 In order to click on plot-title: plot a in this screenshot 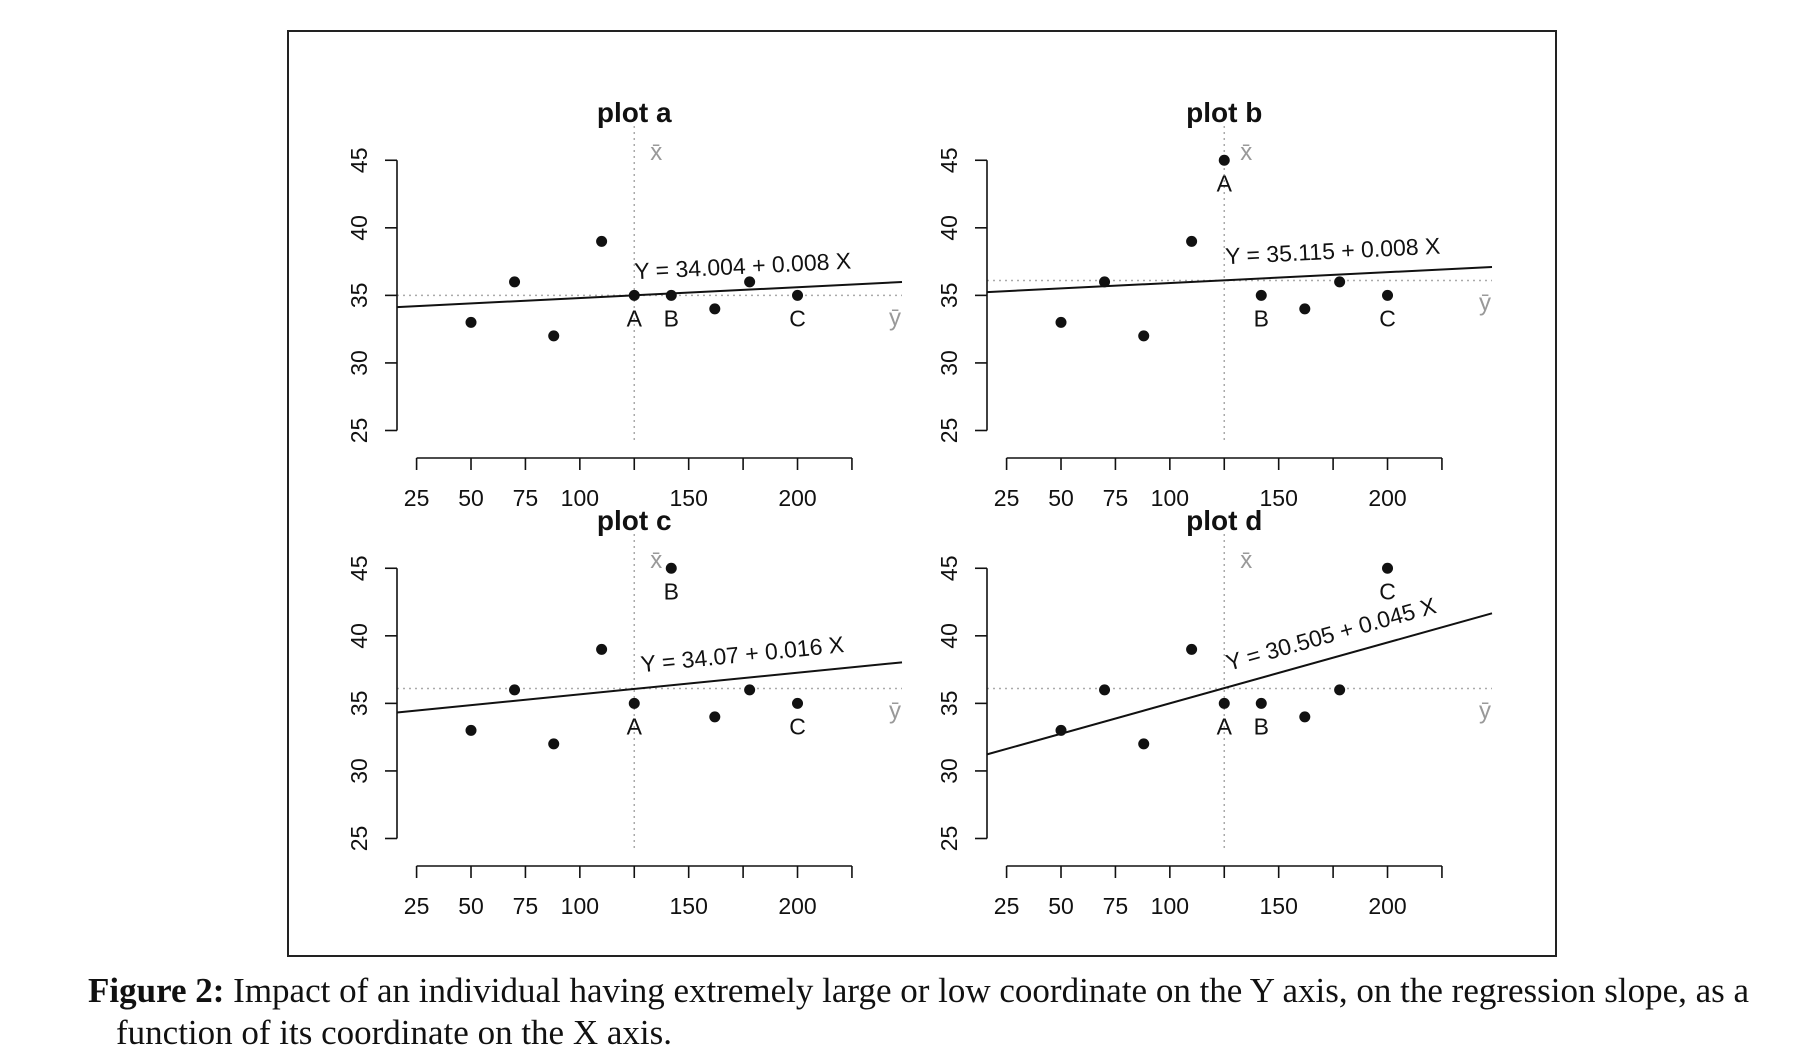, I will do `click(634, 112)`.